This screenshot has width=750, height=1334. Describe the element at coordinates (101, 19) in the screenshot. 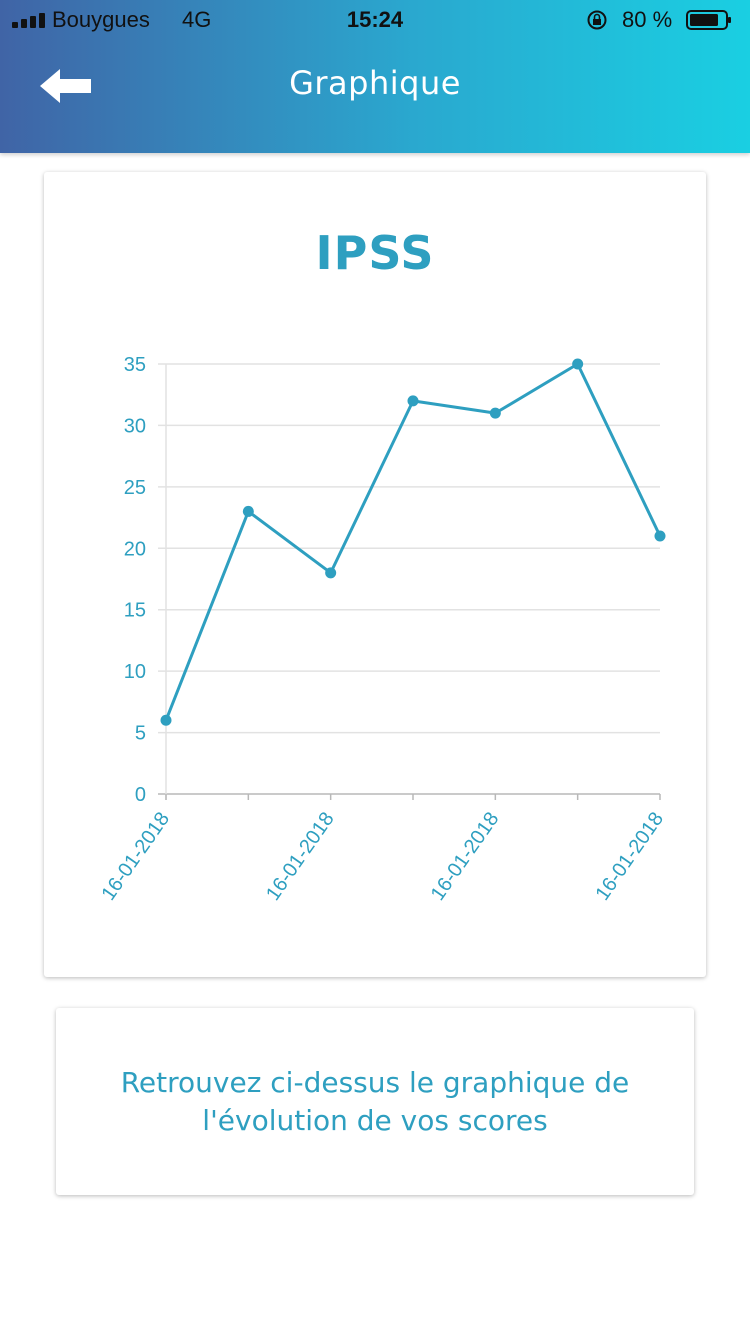

I see `carrier-name: Bouygues` at that location.